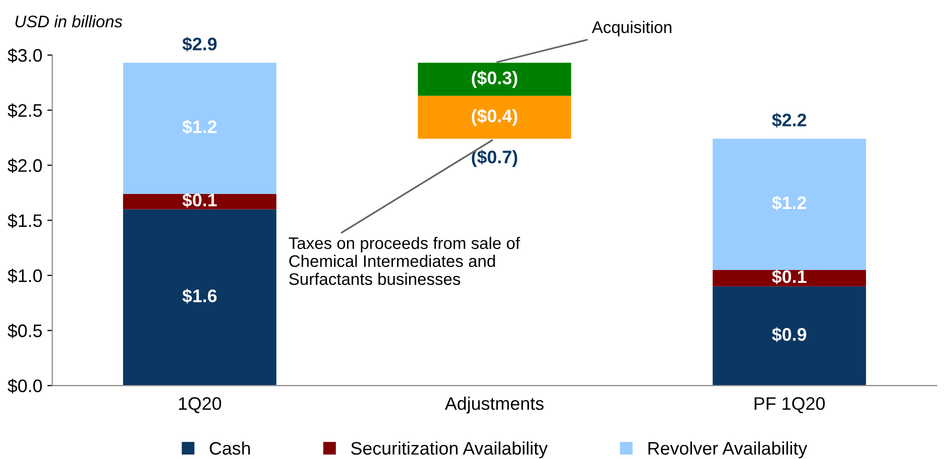 The image size is (951, 459). What do you see at coordinates (25, 166) in the screenshot?
I see `y-tick-label: $2.0` at bounding box center [25, 166].